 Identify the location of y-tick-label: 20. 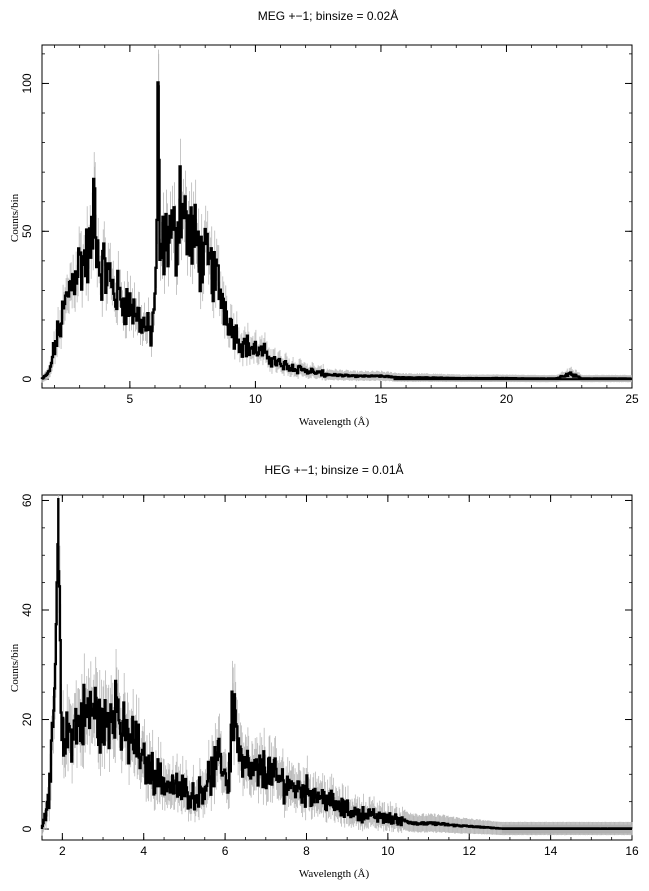
(27, 720).